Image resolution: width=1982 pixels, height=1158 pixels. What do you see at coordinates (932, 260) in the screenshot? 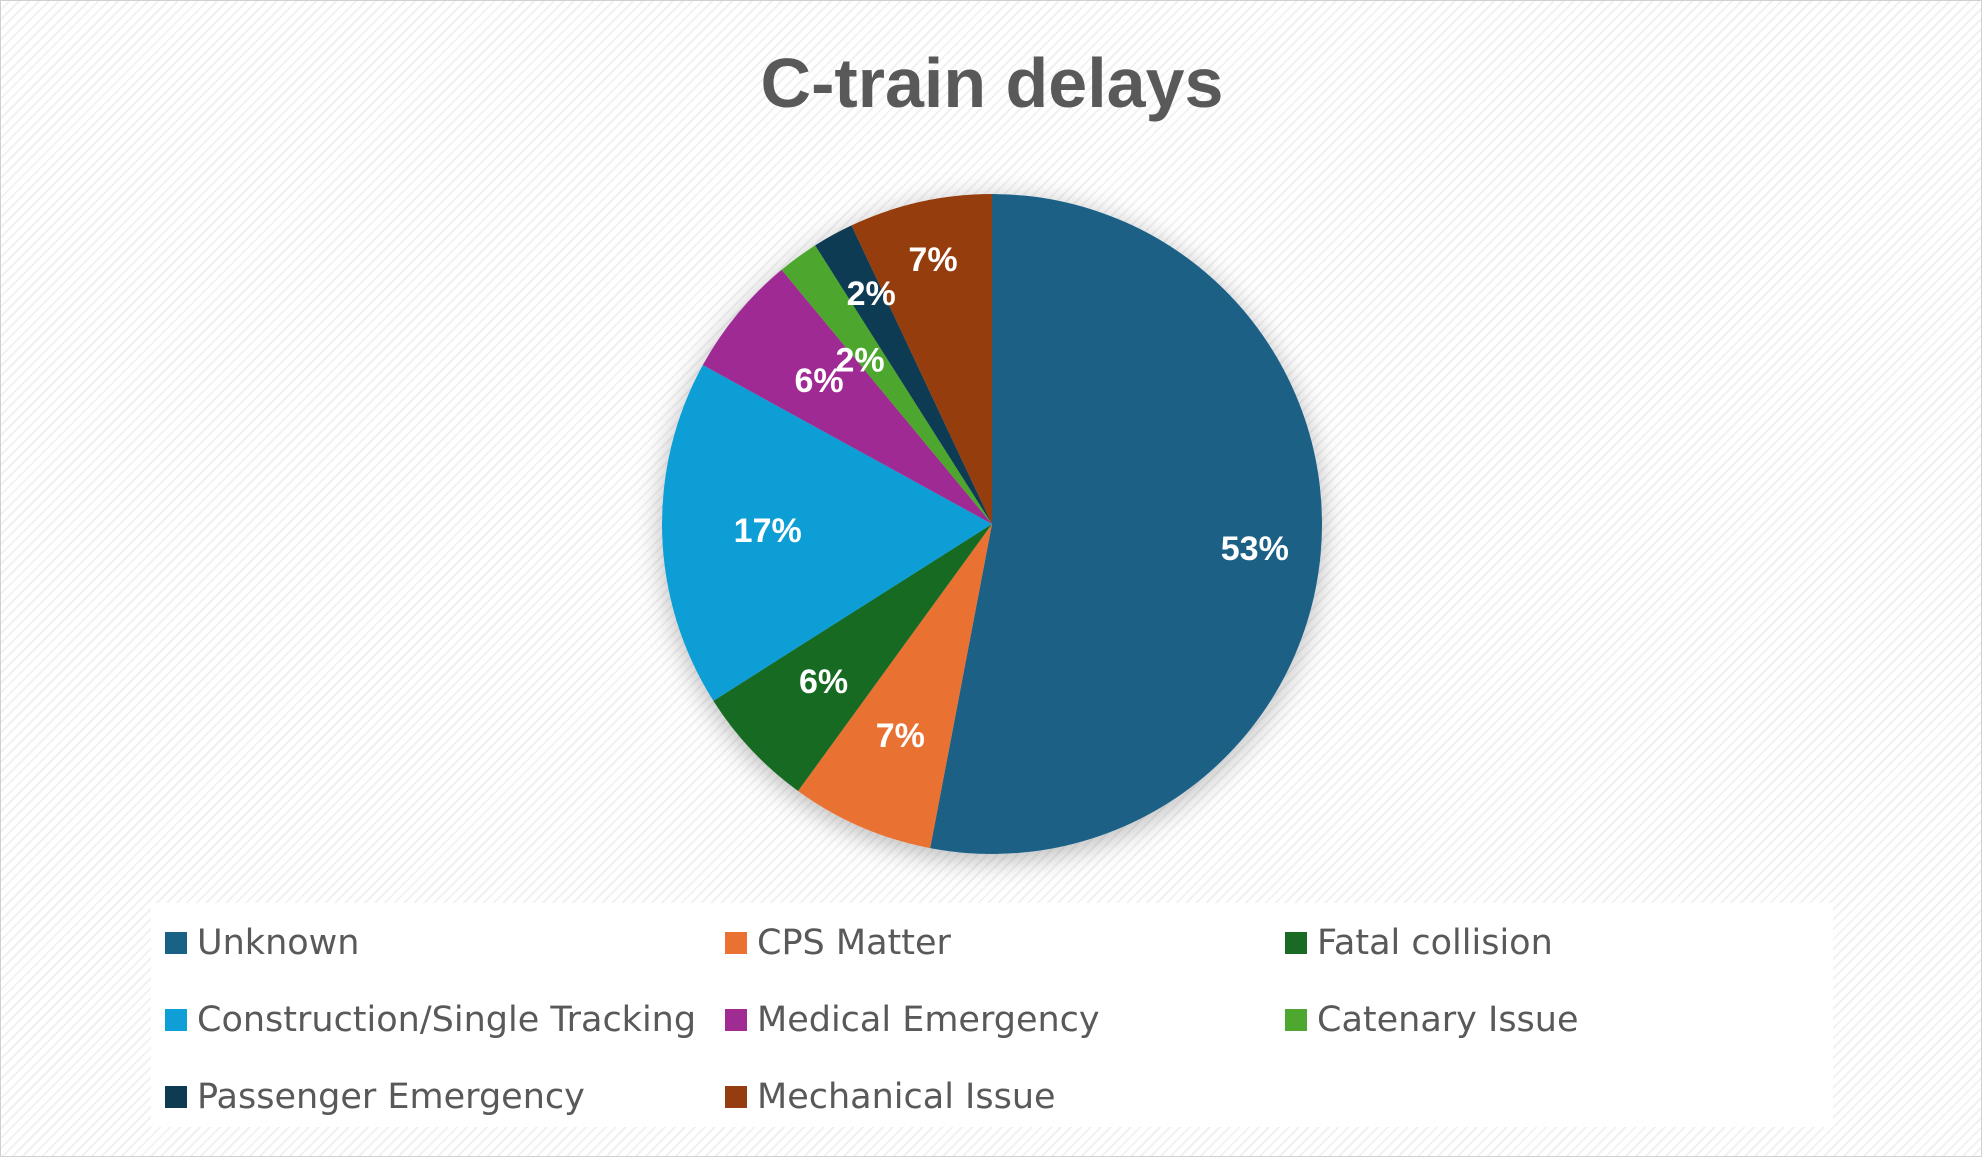
I see `data-label-mechanical-issue: 7%` at bounding box center [932, 260].